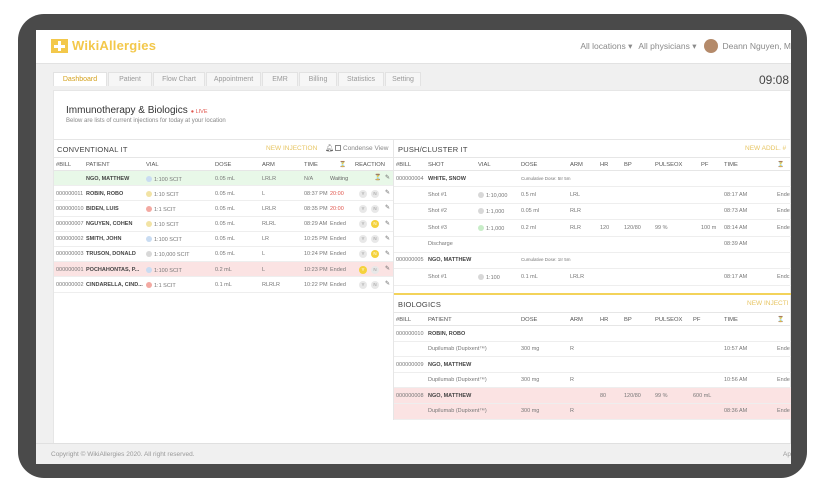  Describe the element at coordinates (292, 148) in the screenshot. I see `new-injection-link: NEW INJECTION` at that location.